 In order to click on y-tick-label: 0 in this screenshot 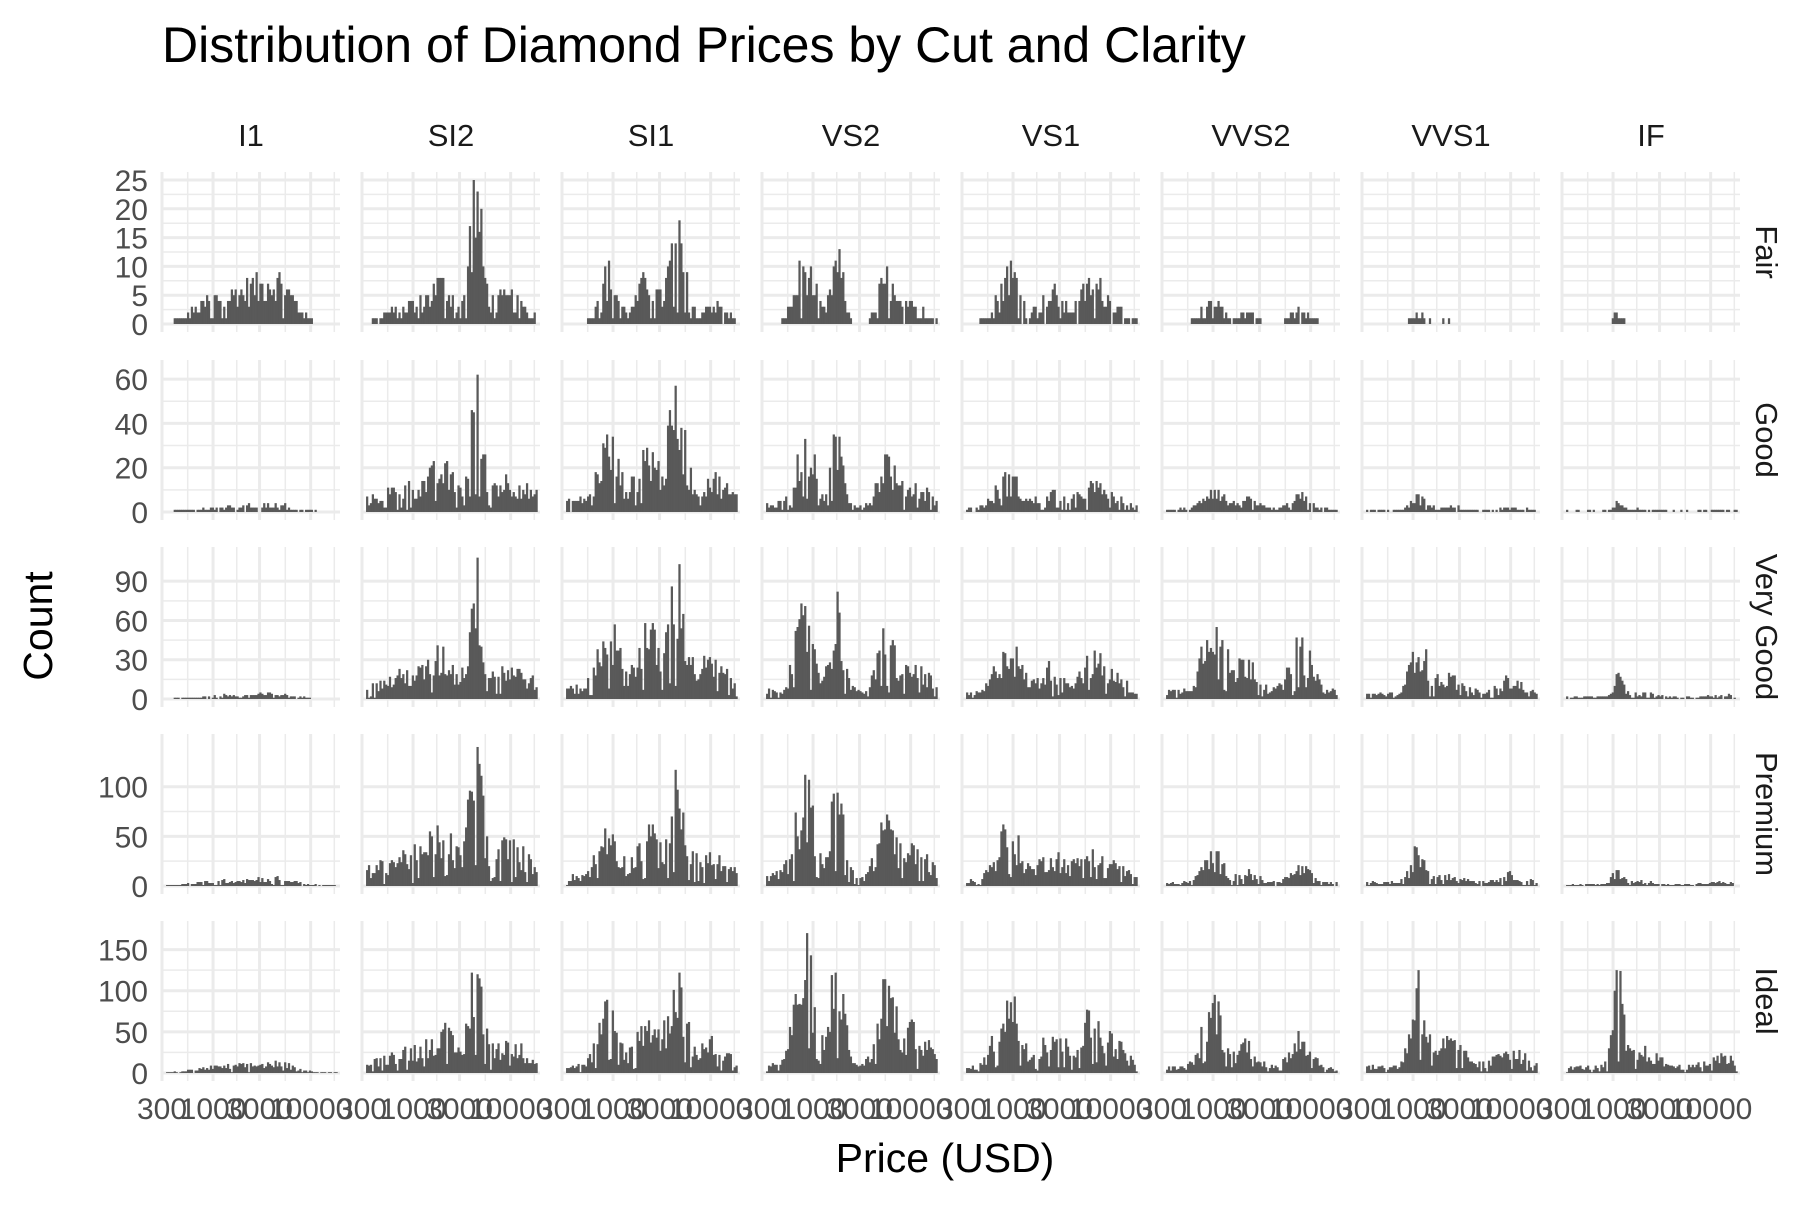, I will do `click(139, 1074)`.